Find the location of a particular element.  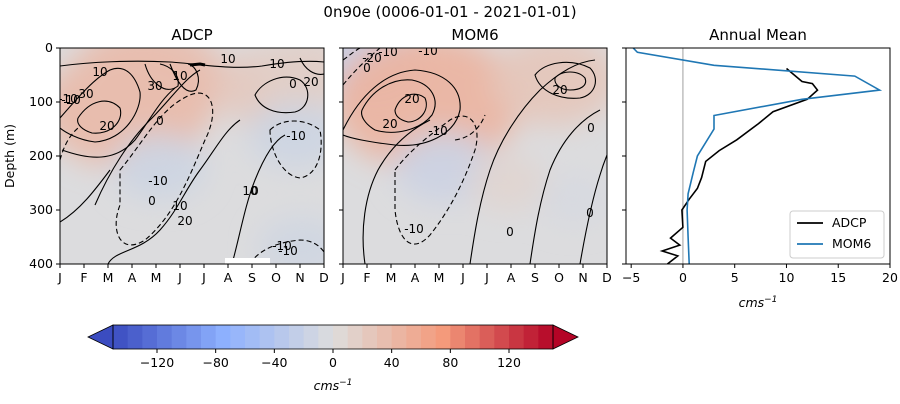

annual-mean-xtick-label: −5 is located at coordinates (631, 277).